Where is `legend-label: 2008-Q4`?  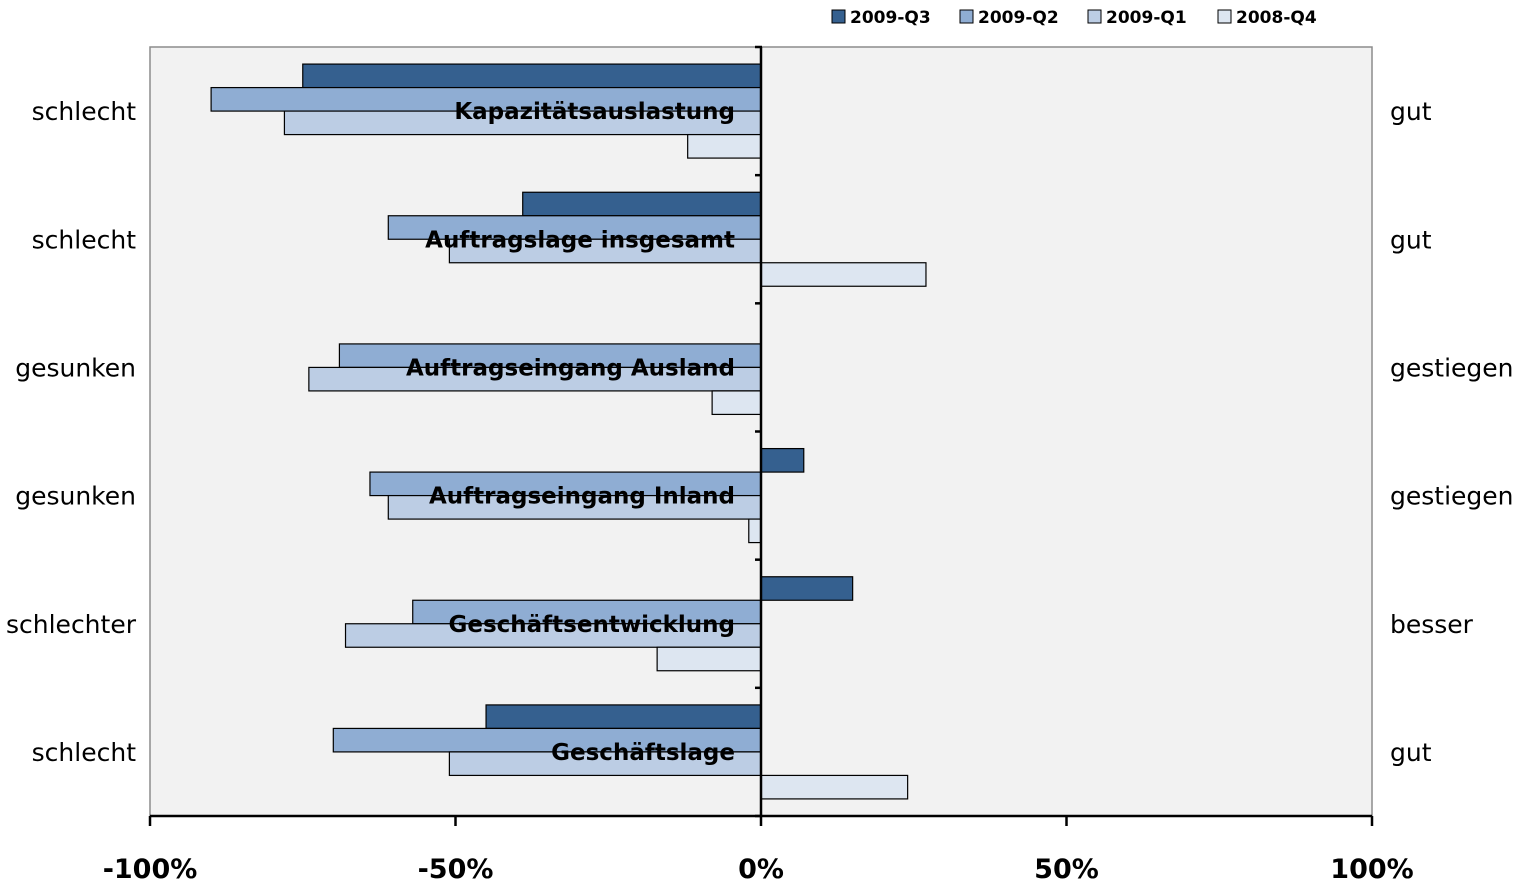
legend-label: 2008-Q4 is located at coordinates (1276, 18).